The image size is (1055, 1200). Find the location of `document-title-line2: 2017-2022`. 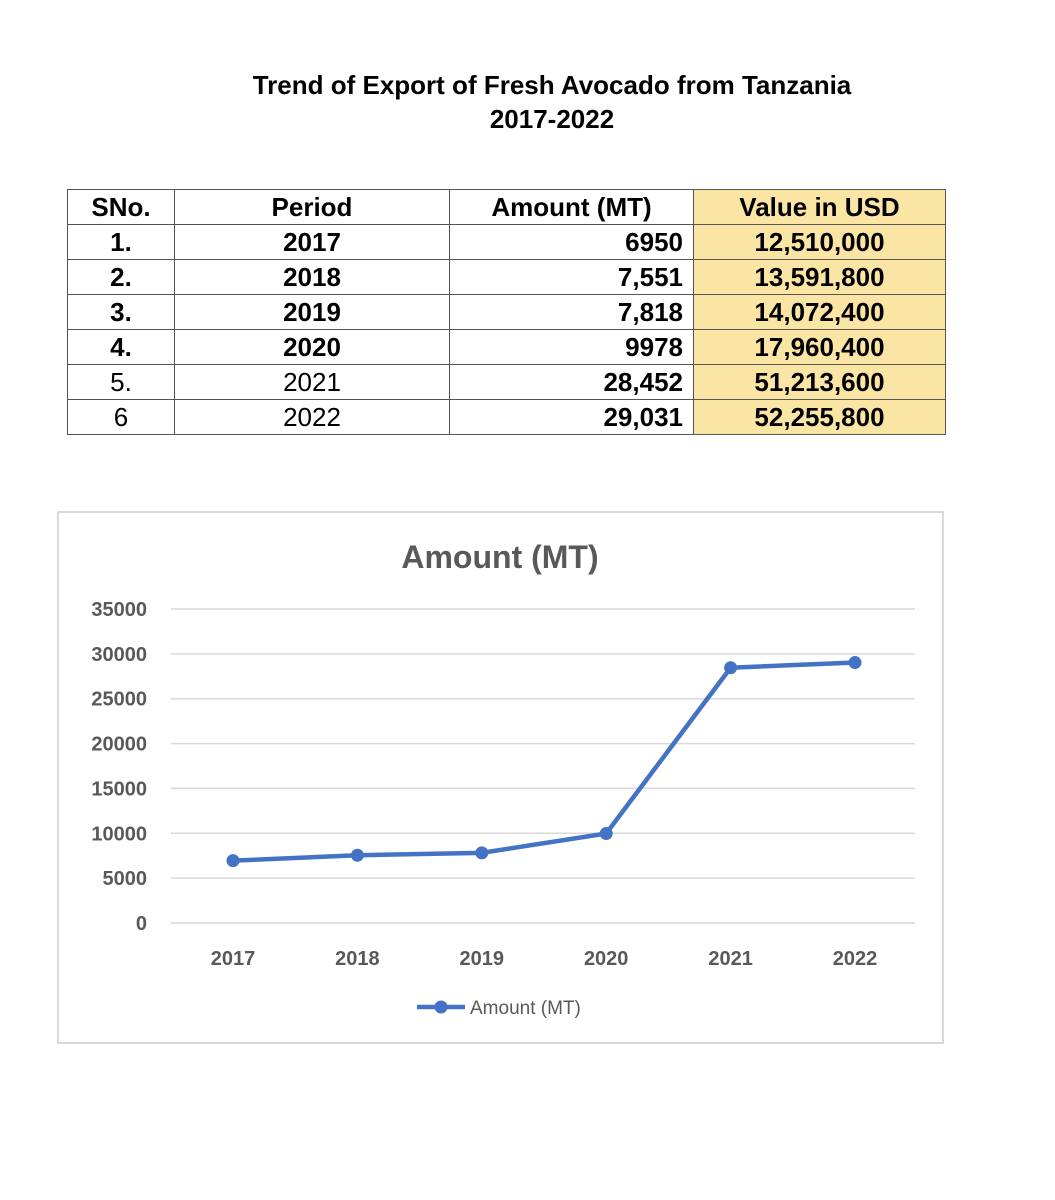

document-title-line2: 2017-2022 is located at coordinates (552, 119).